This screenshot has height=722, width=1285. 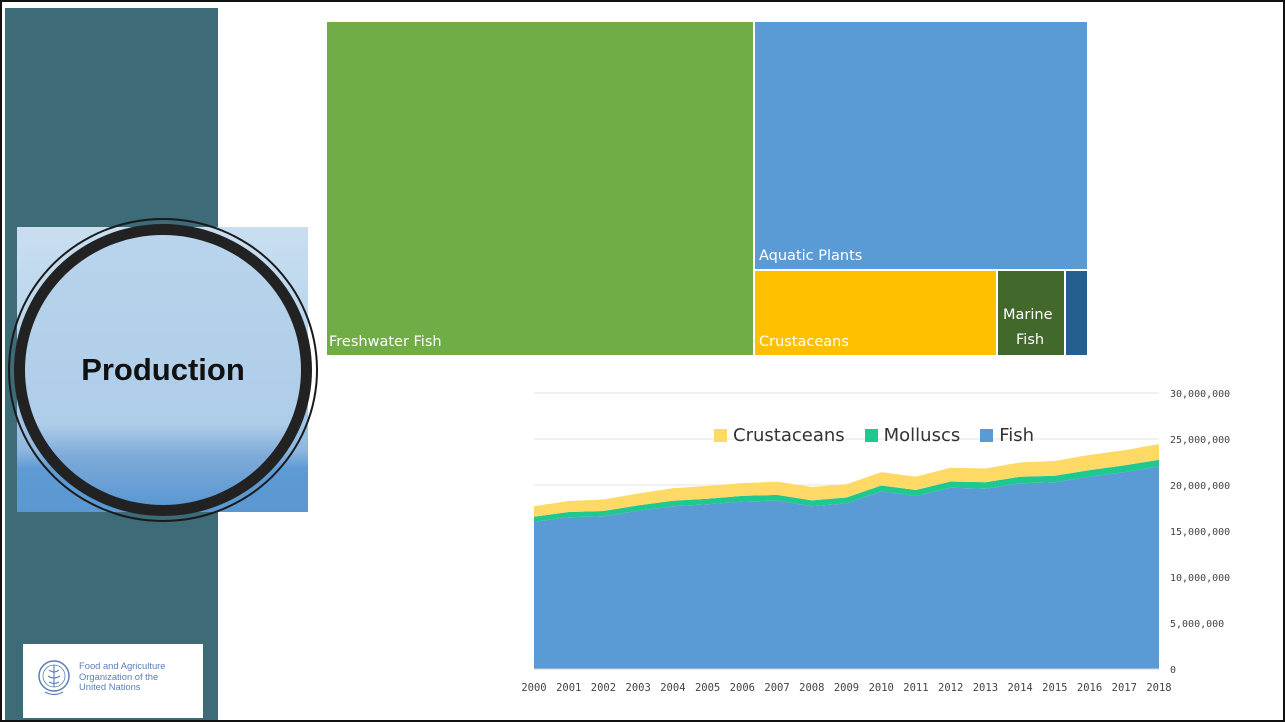 I want to click on section-ring, so click(x=163, y=370).